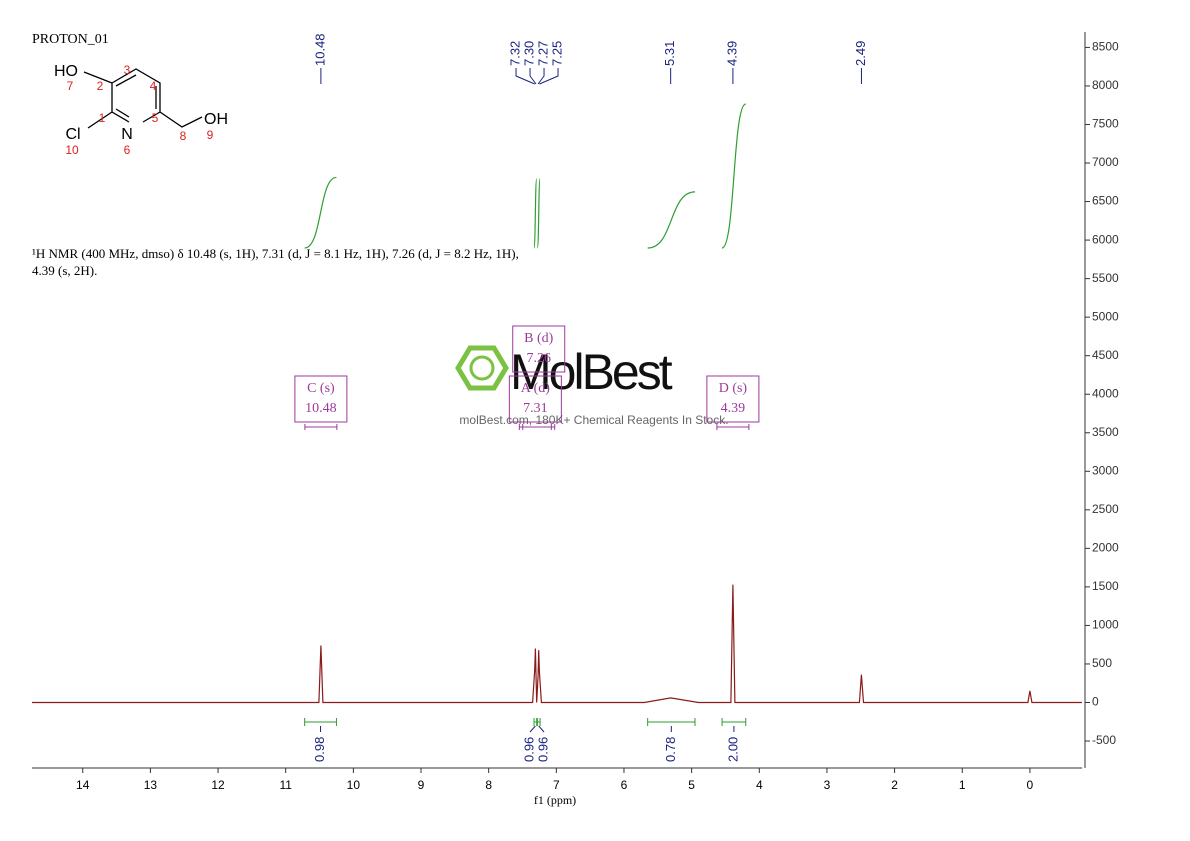 The height and width of the screenshot is (841, 1190). What do you see at coordinates (321, 388) in the screenshot?
I see `multiplet-label: C (s)` at bounding box center [321, 388].